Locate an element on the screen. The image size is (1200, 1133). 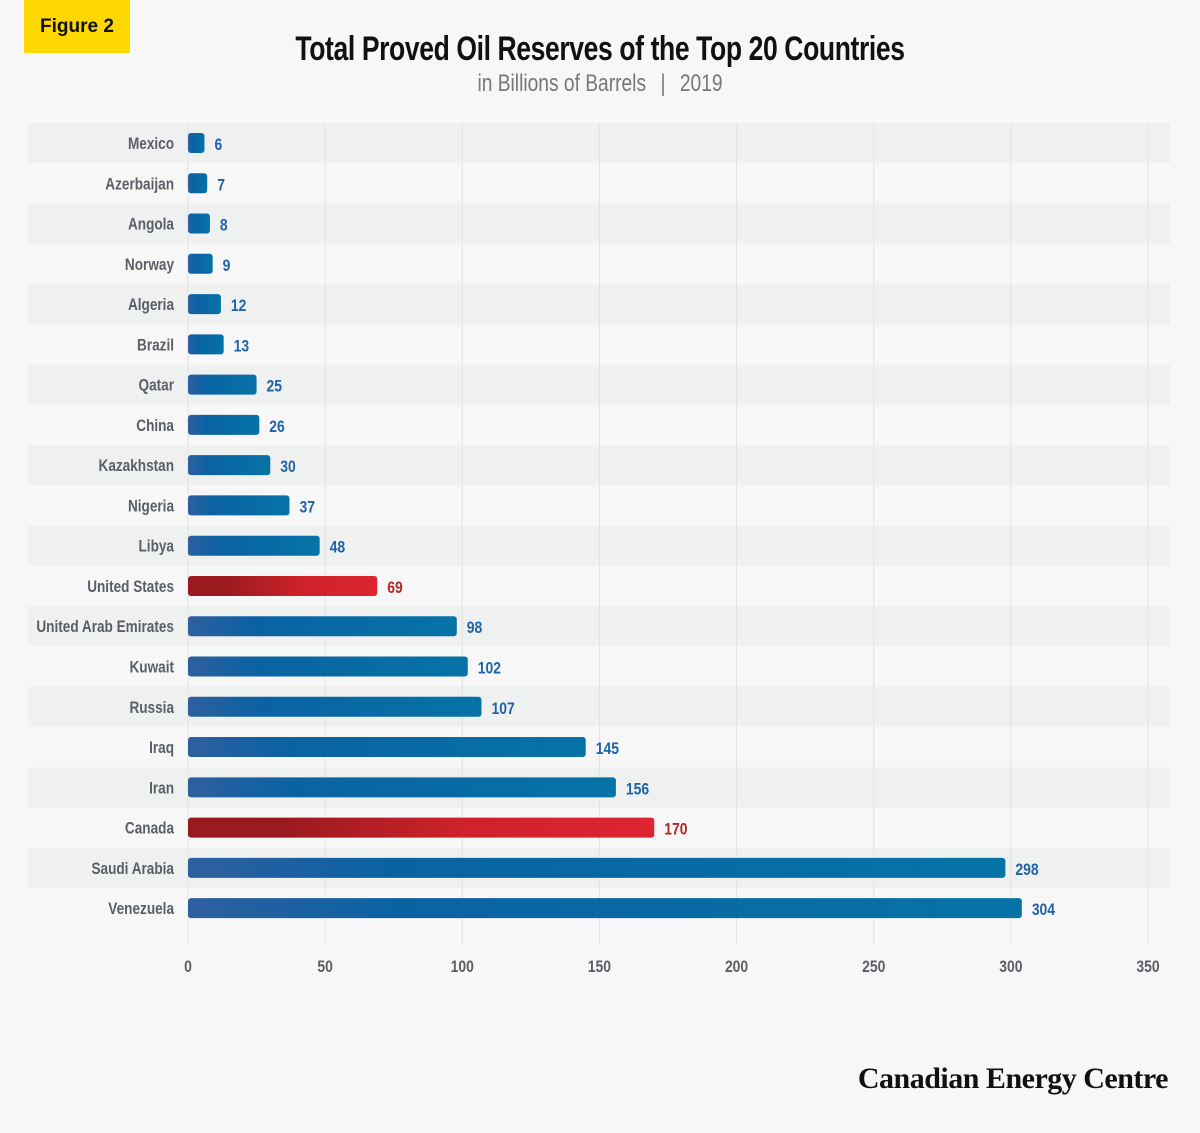
data-label: 298 is located at coordinates (1027, 870).